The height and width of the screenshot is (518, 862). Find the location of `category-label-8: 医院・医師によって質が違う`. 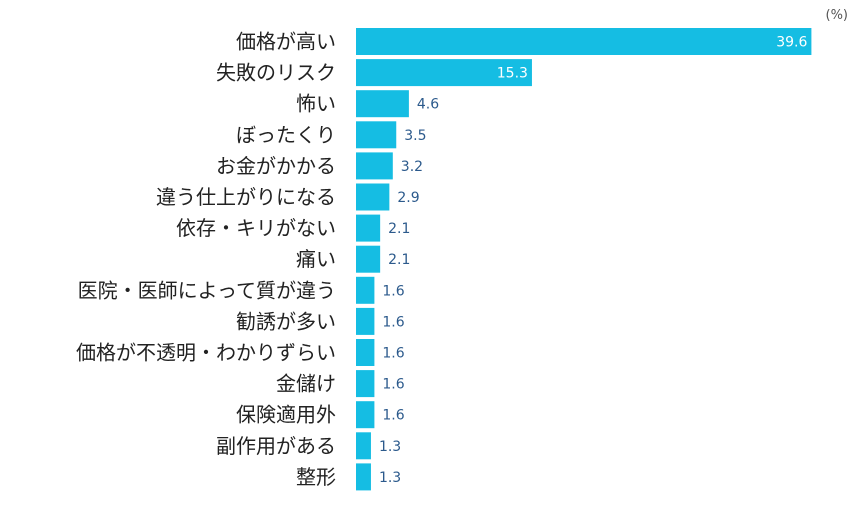

category-label-8: 医院・医師によって質が違う is located at coordinates (207, 290).